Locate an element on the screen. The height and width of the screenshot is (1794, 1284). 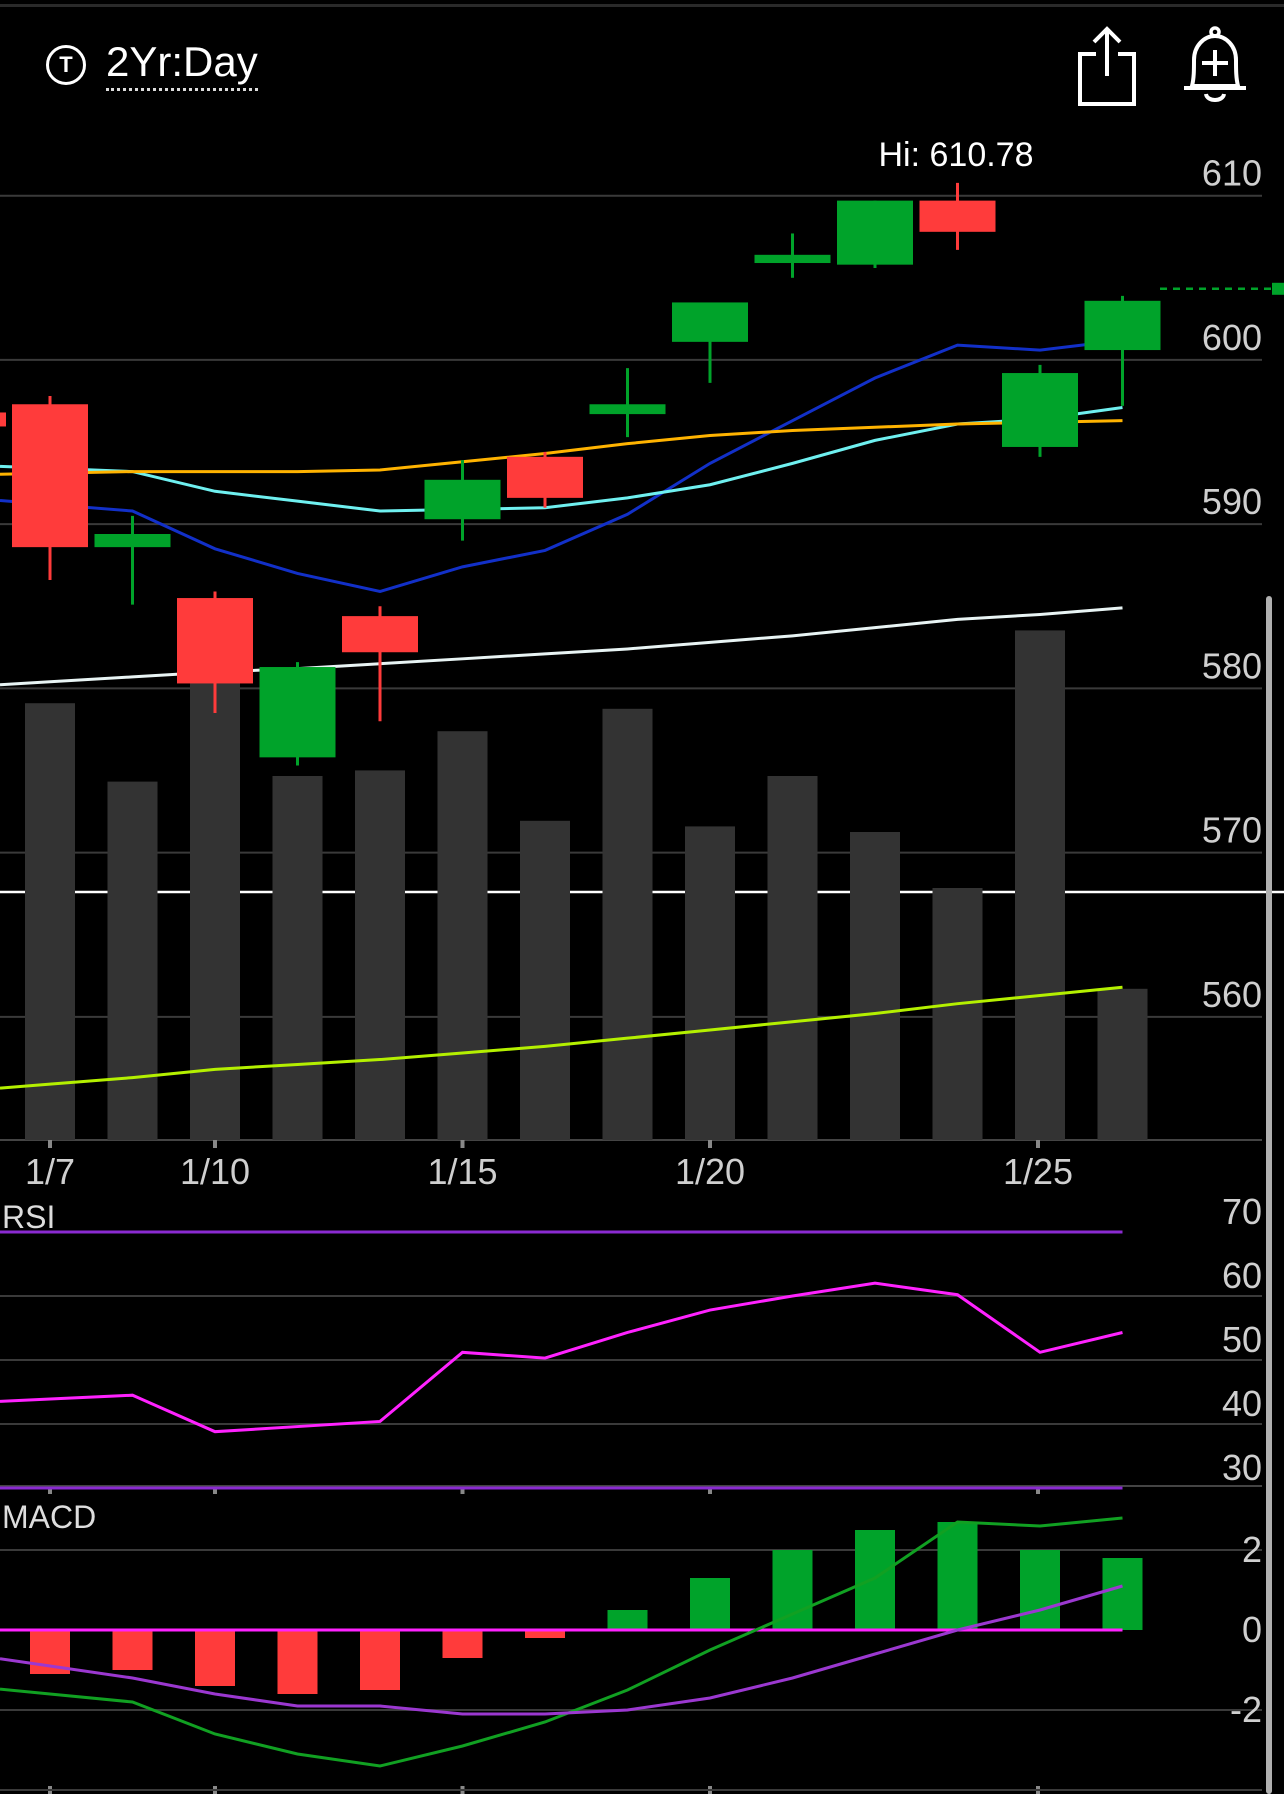
price-tick-label: 610 is located at coordinates (1232, 173).